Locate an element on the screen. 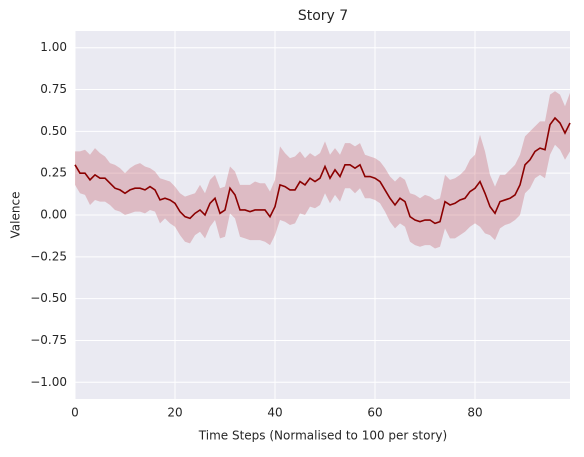 Image resolution: width=584 pixels, height=457 pixels. y-tick-label: −1.00 is located at coordinates (48, 382).